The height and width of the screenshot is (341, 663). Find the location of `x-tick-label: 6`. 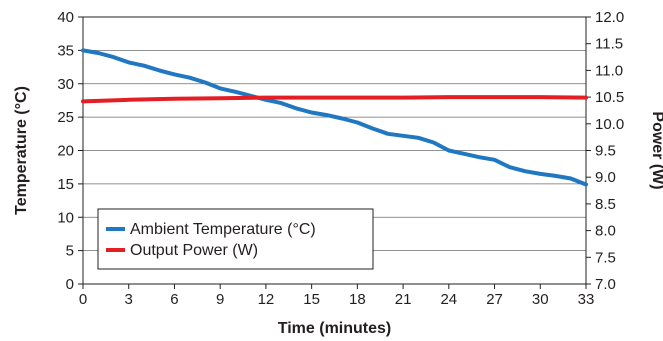

x-tick-label: 6 is located at coordinates (174, 299).